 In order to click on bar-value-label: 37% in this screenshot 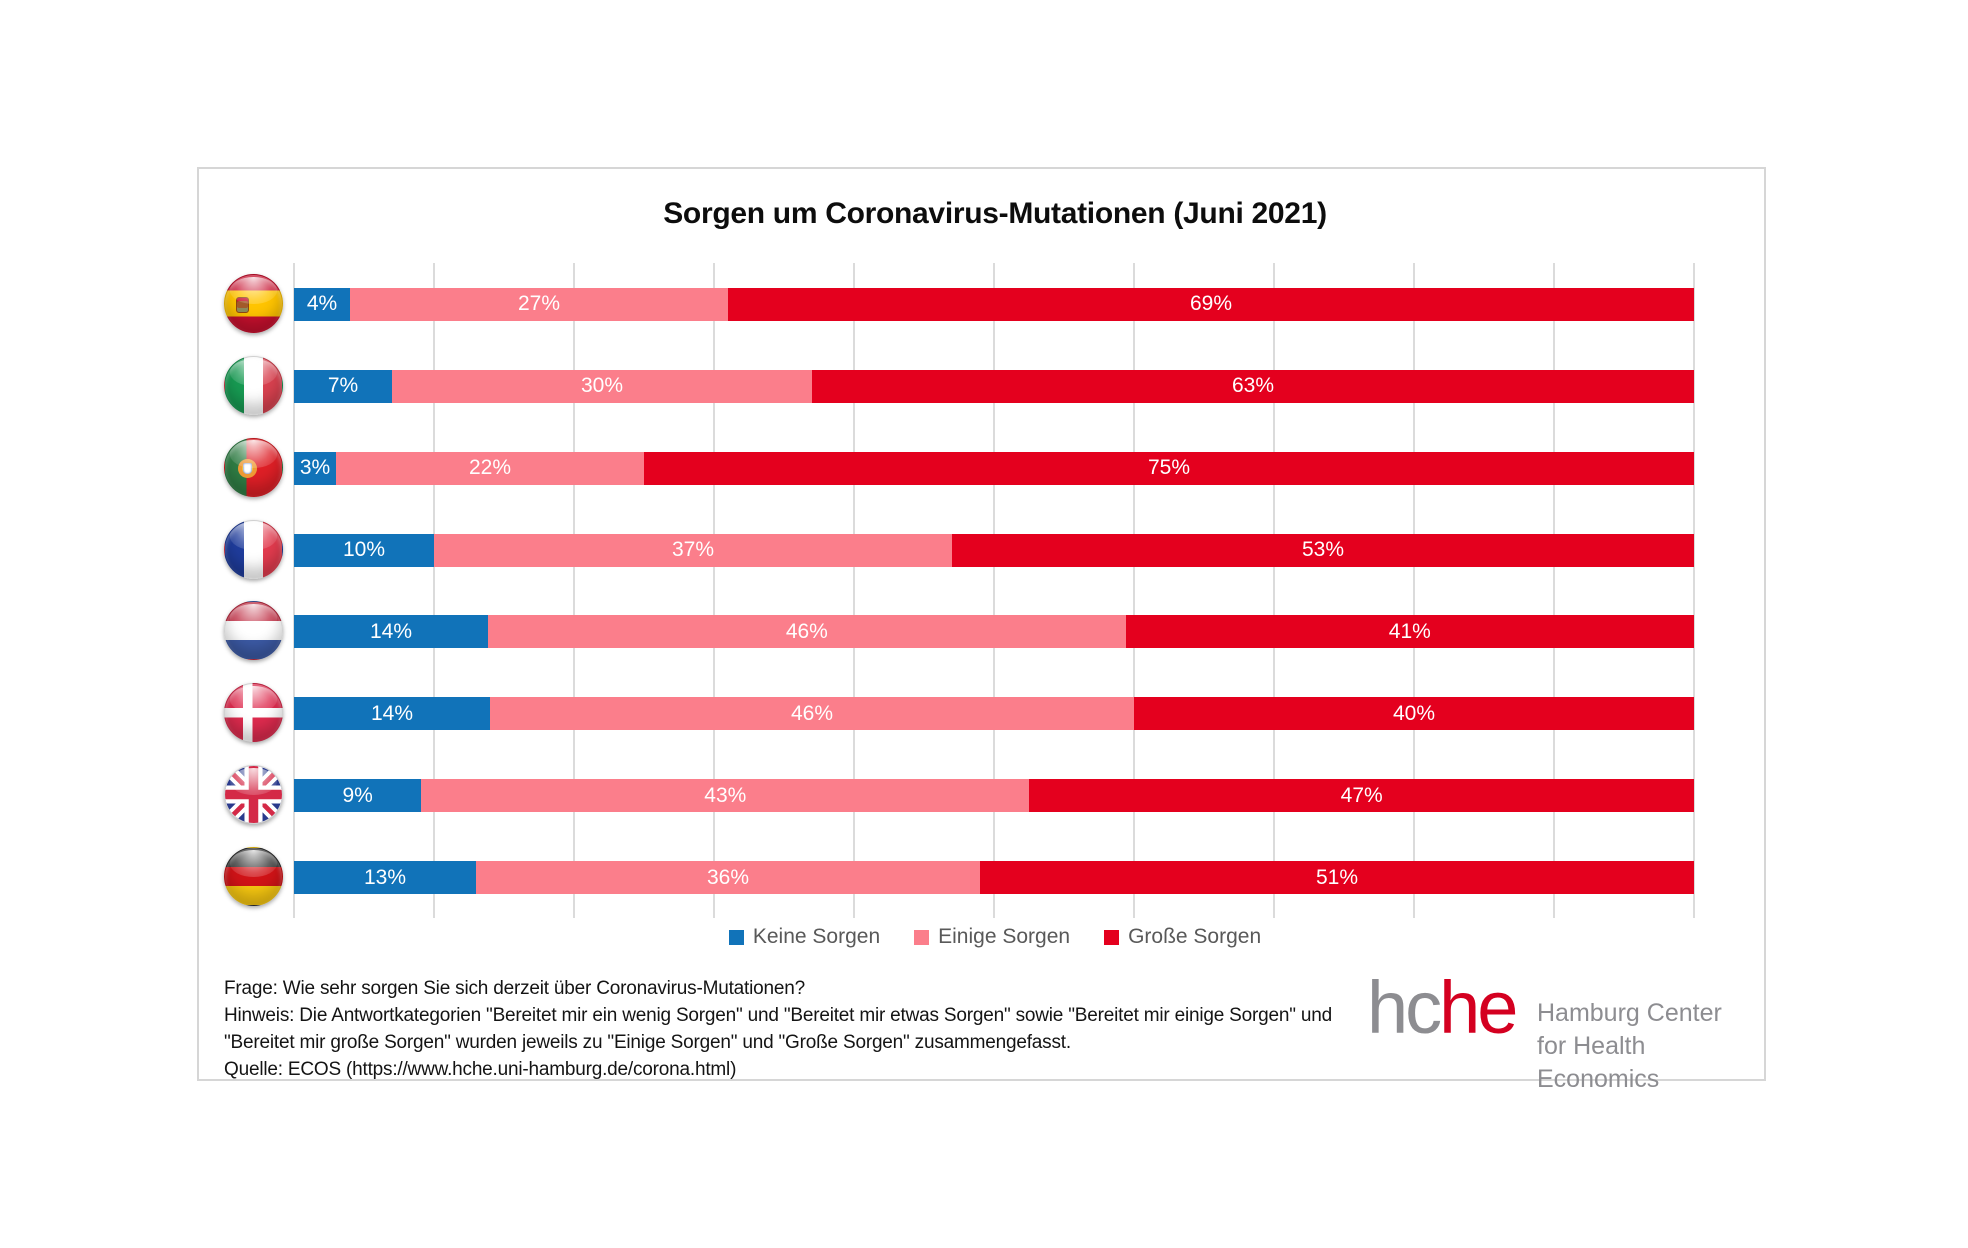, I will do `click(693, 550)`.